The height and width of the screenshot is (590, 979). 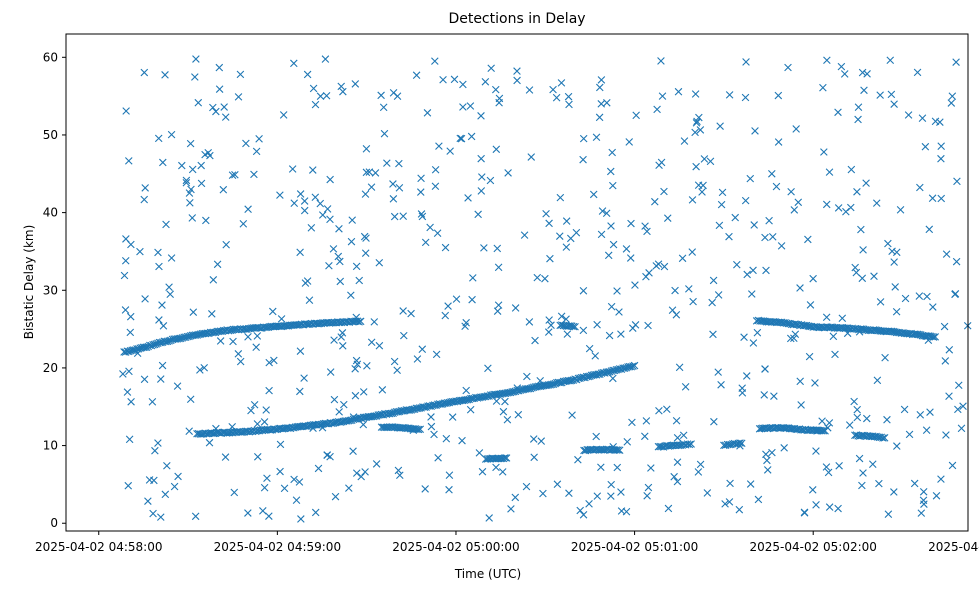 I want to click on x-axis-label: Time (UTC), so click(x=487, y=574).